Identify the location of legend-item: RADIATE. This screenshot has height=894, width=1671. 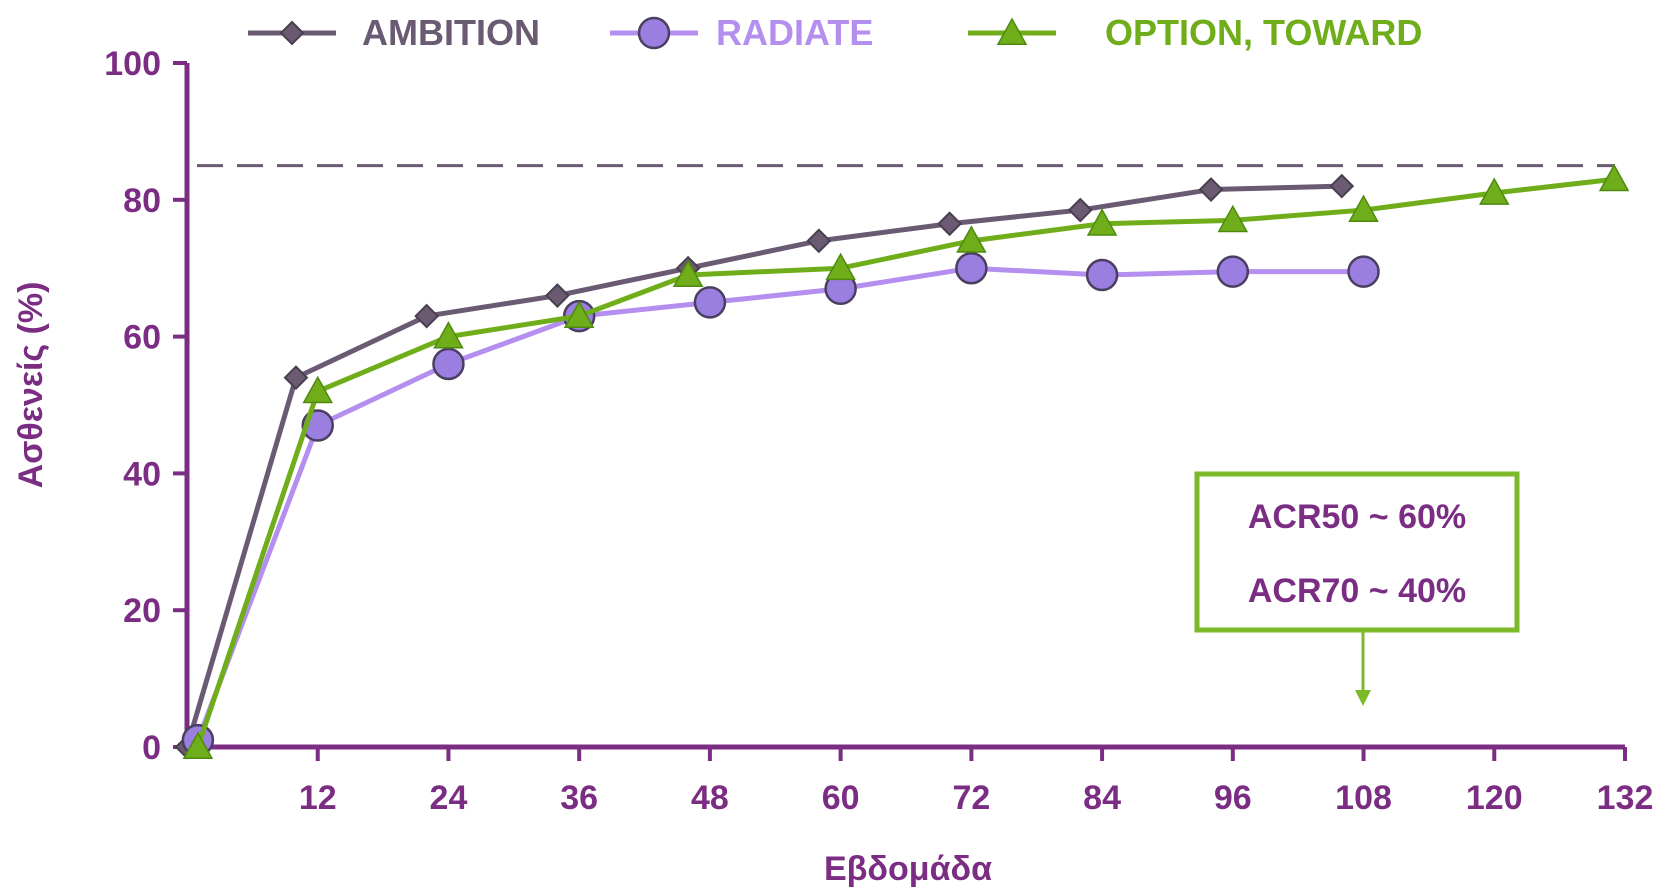
(741, 32).